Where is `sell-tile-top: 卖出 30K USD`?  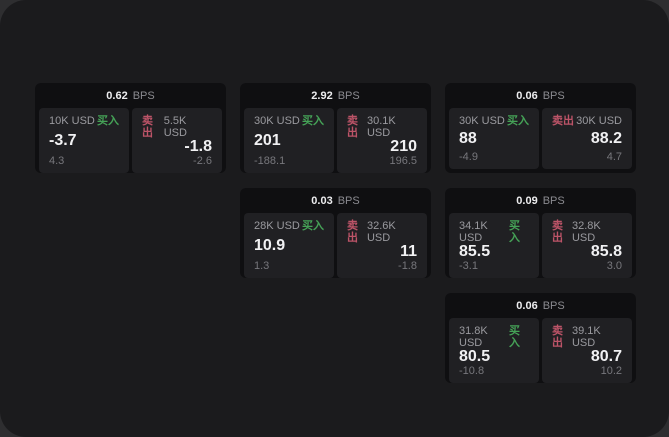 sell-tile-top: 卖出 30K USD is located at coordinates (587, 121).